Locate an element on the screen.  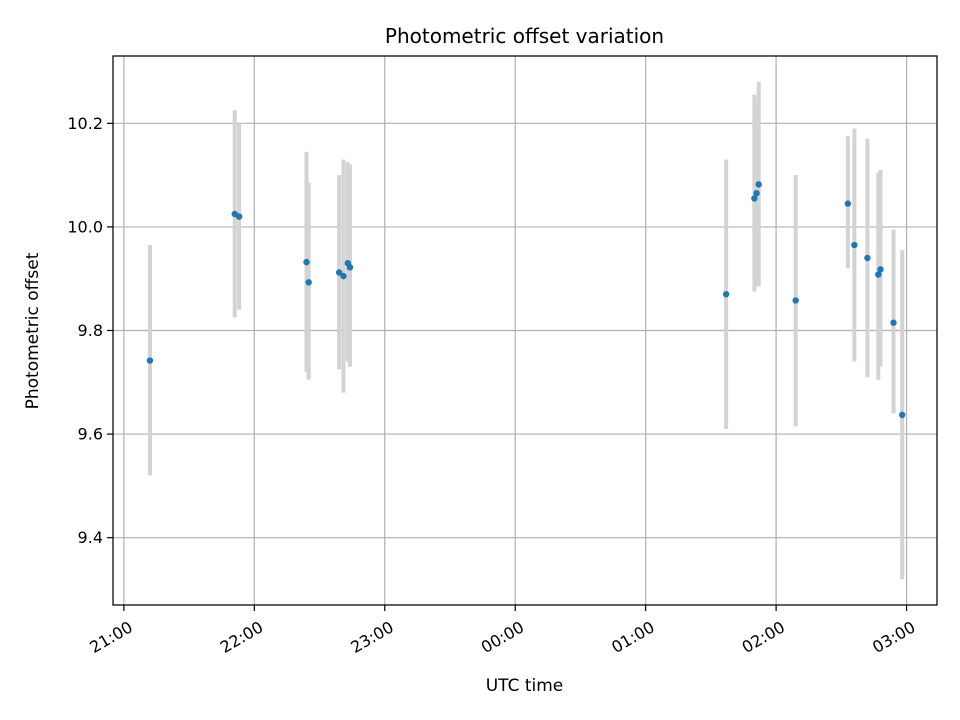
y-axis-ticks: 9.4 9.6 9.8 10.0 10.2 is located at coordinates (90, 330).